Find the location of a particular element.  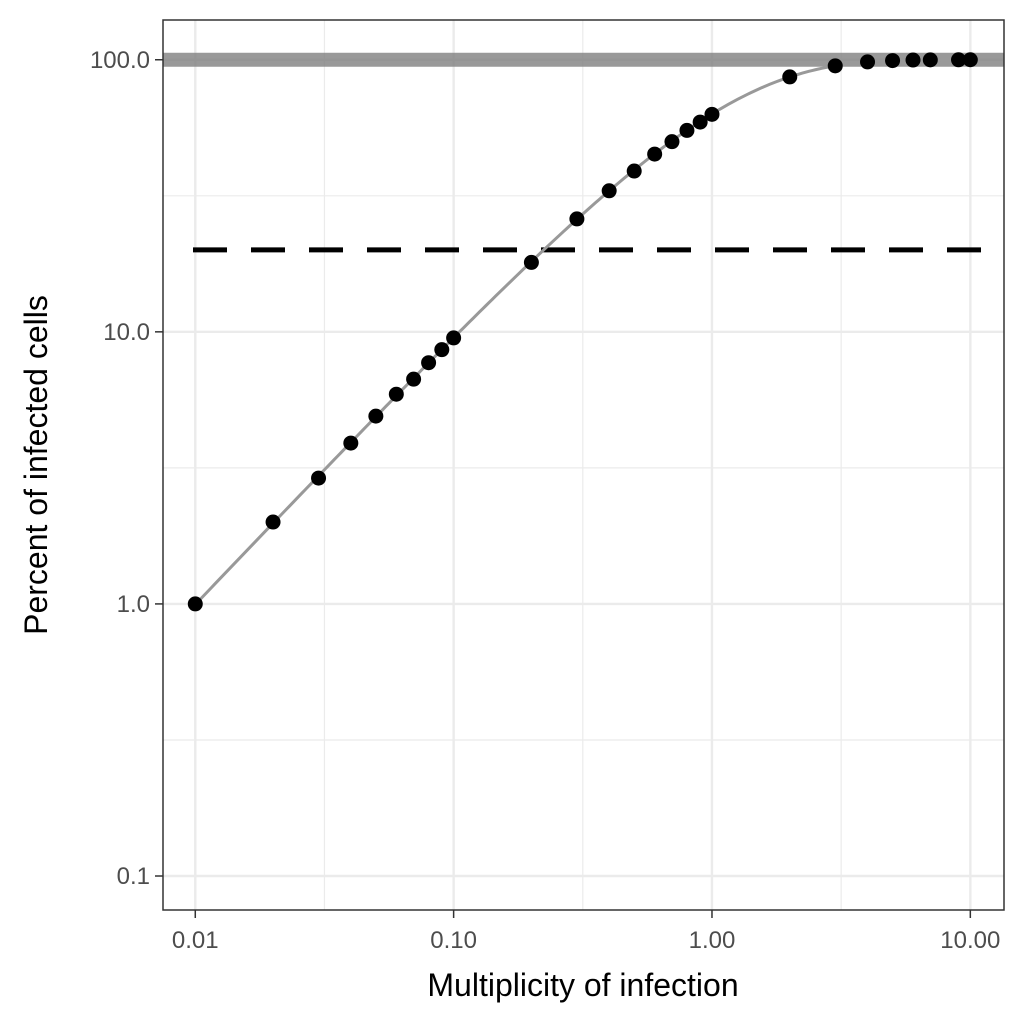

x-tick-label: 0.01 is located at coordinates (195, 940).